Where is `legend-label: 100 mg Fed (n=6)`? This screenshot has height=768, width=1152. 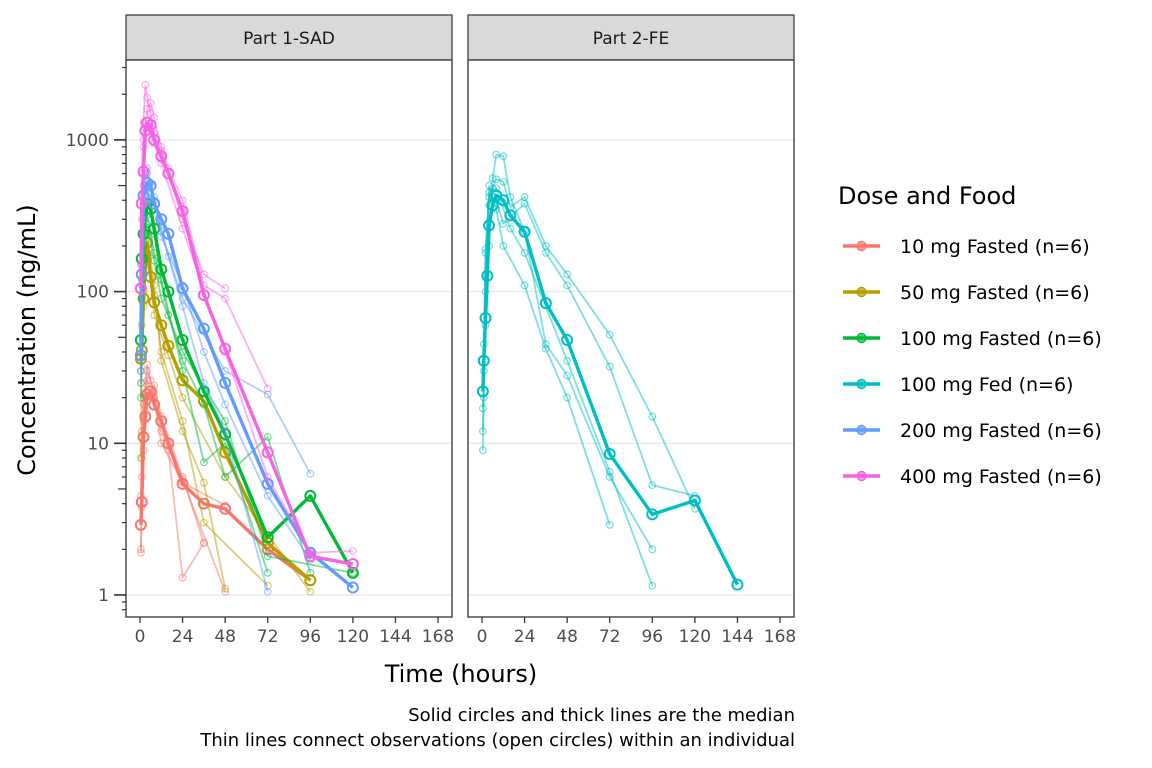
legend-label: 100 mg Fed (n=6) is located at coordinates (986, 385).